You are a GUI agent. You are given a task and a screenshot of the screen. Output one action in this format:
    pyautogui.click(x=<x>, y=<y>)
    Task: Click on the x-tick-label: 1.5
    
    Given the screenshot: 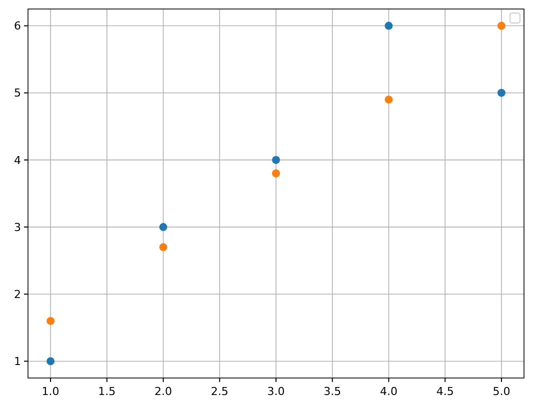 What is the action you would take?
    pyautogui.click(x=107, y=391)
    